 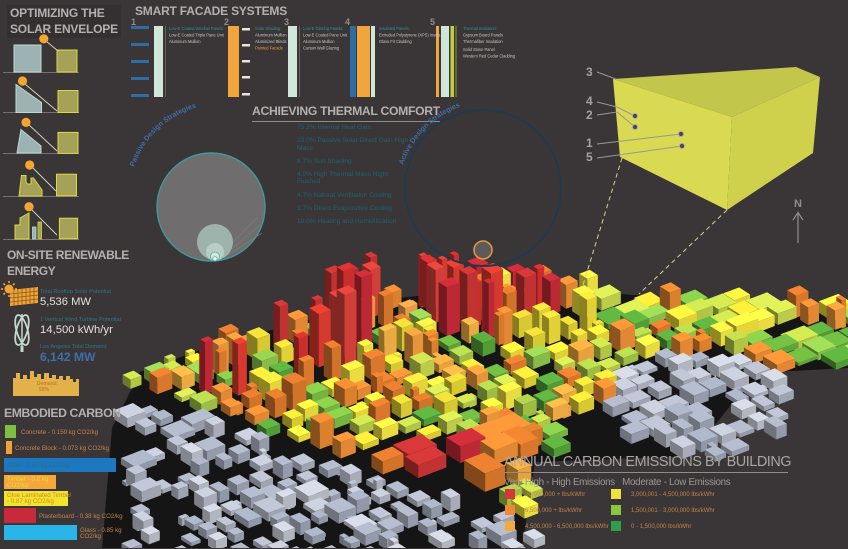 I want to click on svg-text:4,500,000 - 6,500,000 lbs/kW: 4,500,000 - 6,500,000 lbs/kWhr, so click(x=567, y=527).